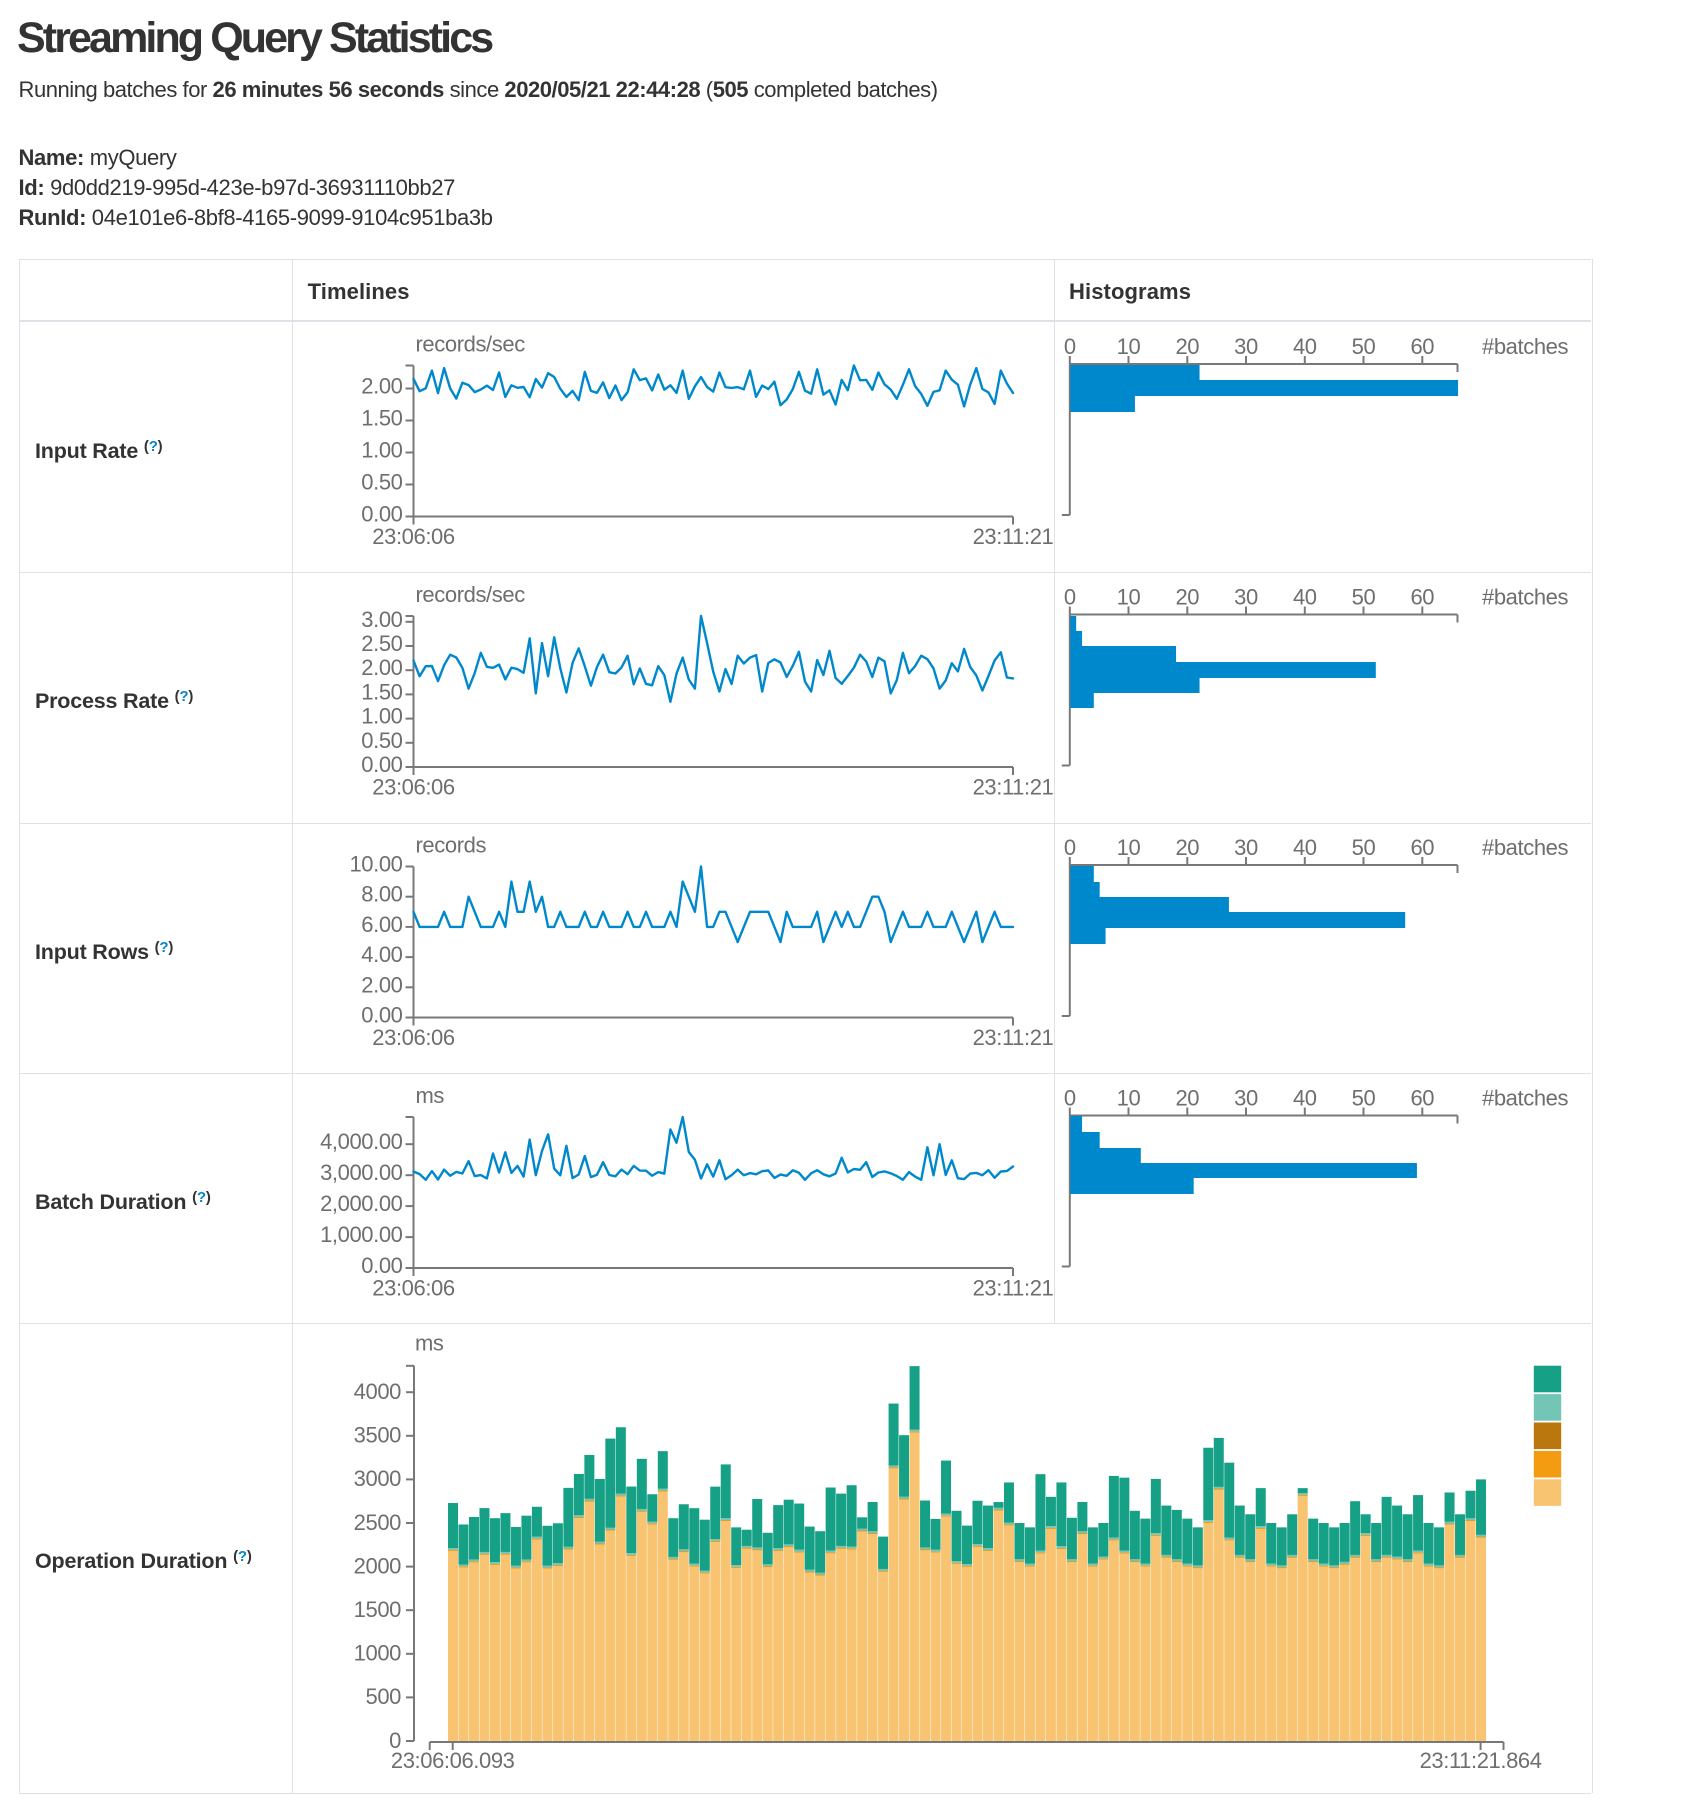  Describe the element at coordinates (375, 864) in the screenshot. I see `svg-text: 10.00` at that location.